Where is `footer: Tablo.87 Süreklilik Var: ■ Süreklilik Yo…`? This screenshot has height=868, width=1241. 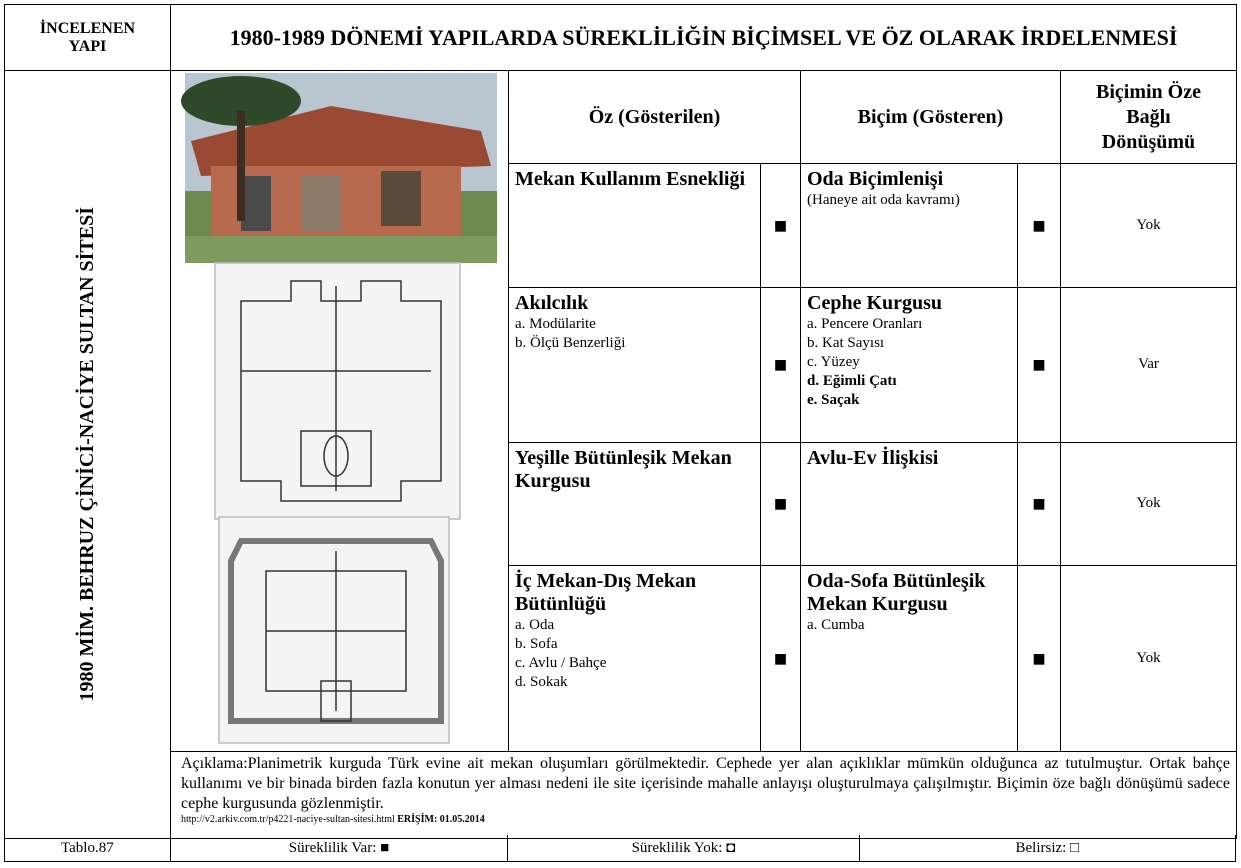 footer: Tablo.87 Süreklilik Var: ■ Süreklilik Yo… is located at coordinates (620, 848).